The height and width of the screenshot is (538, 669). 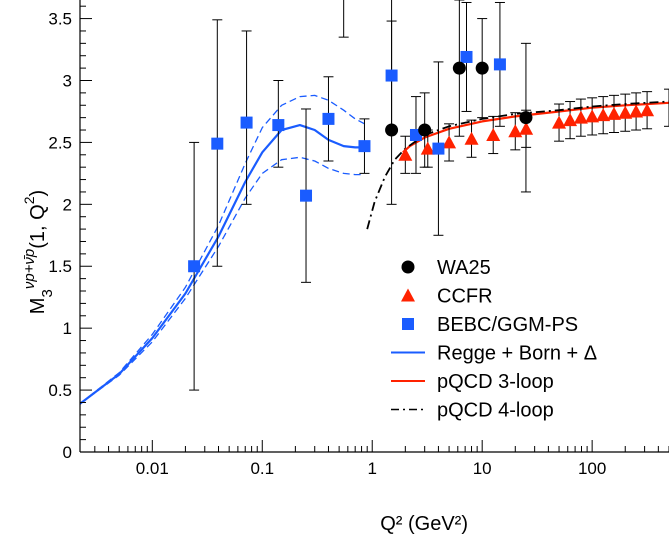 I want to click on y-ticks: 0 0.5 1 1.5 2 2.5 3 3.5, so click(x=70, y=233).